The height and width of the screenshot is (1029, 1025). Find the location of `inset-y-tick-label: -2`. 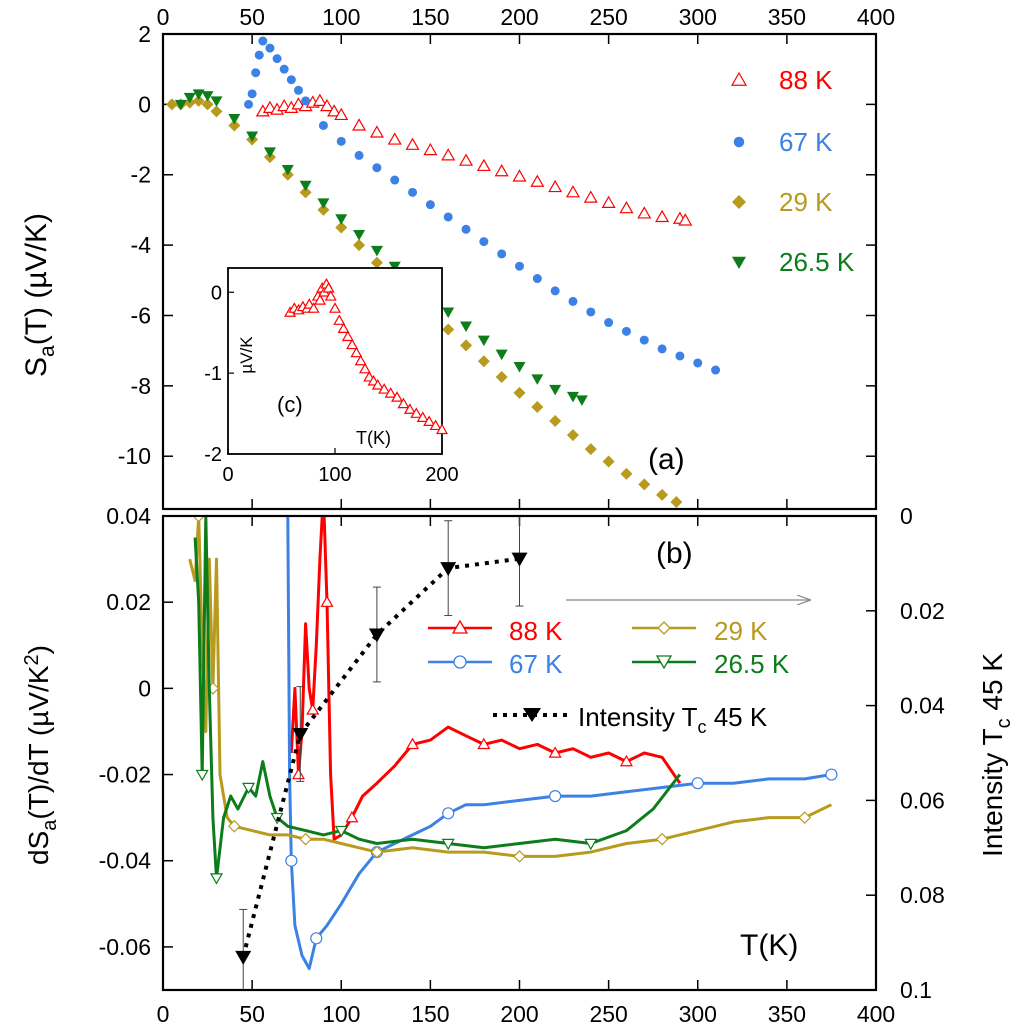

inset-y-tick-label: -2 is located at coordinates (213, 455).